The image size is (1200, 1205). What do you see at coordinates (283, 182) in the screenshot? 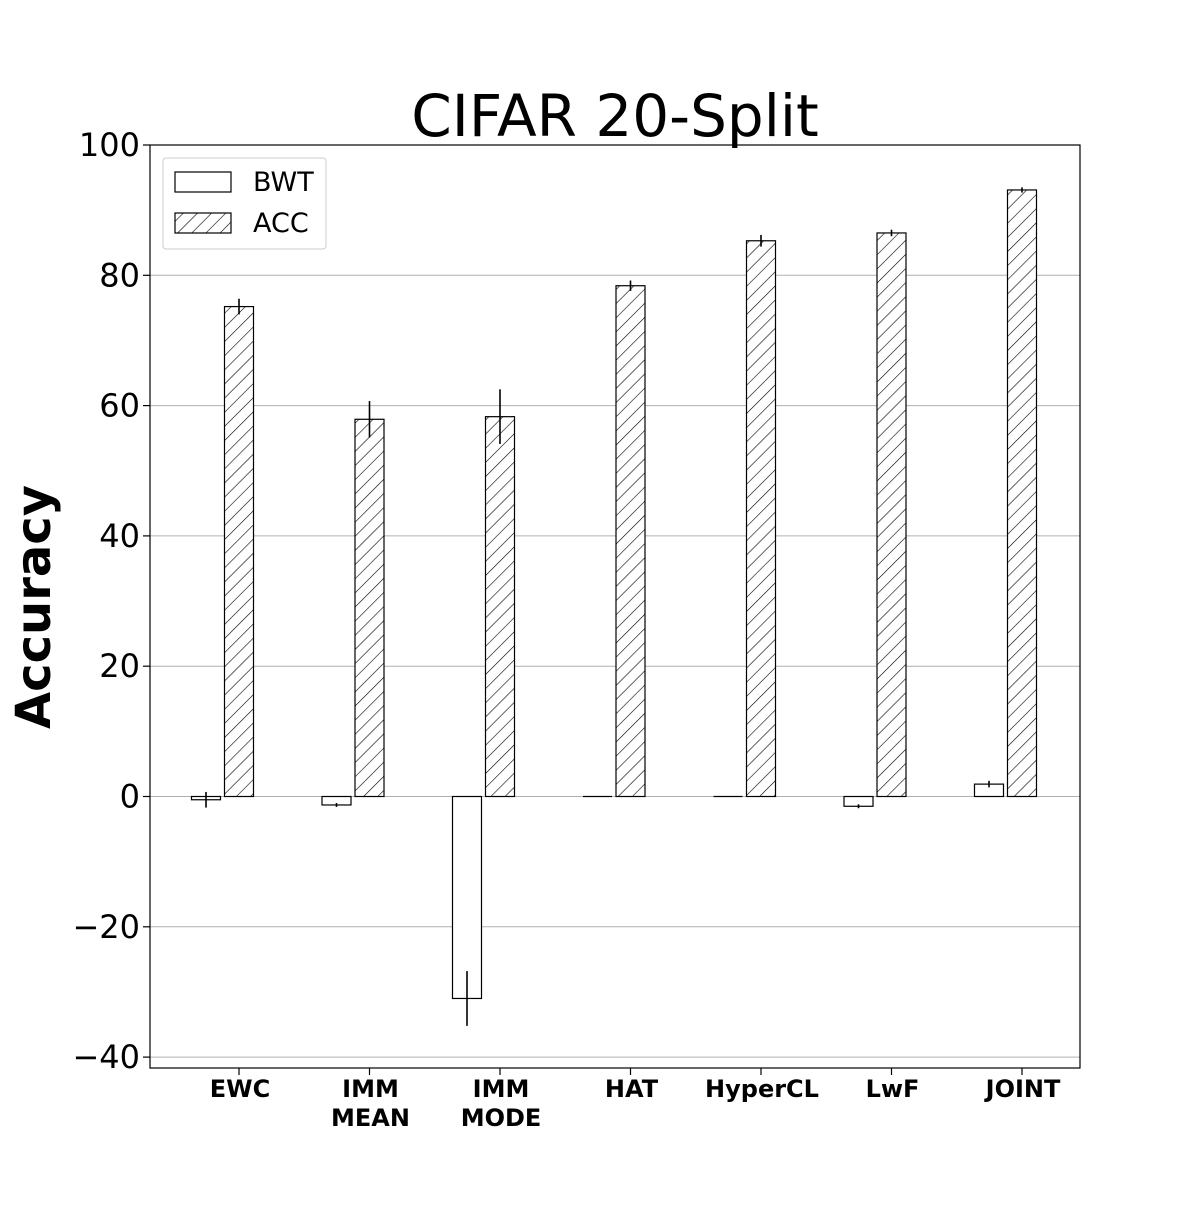
I see `legend-label-bwt: BWT` at bounding box center [283, 182].